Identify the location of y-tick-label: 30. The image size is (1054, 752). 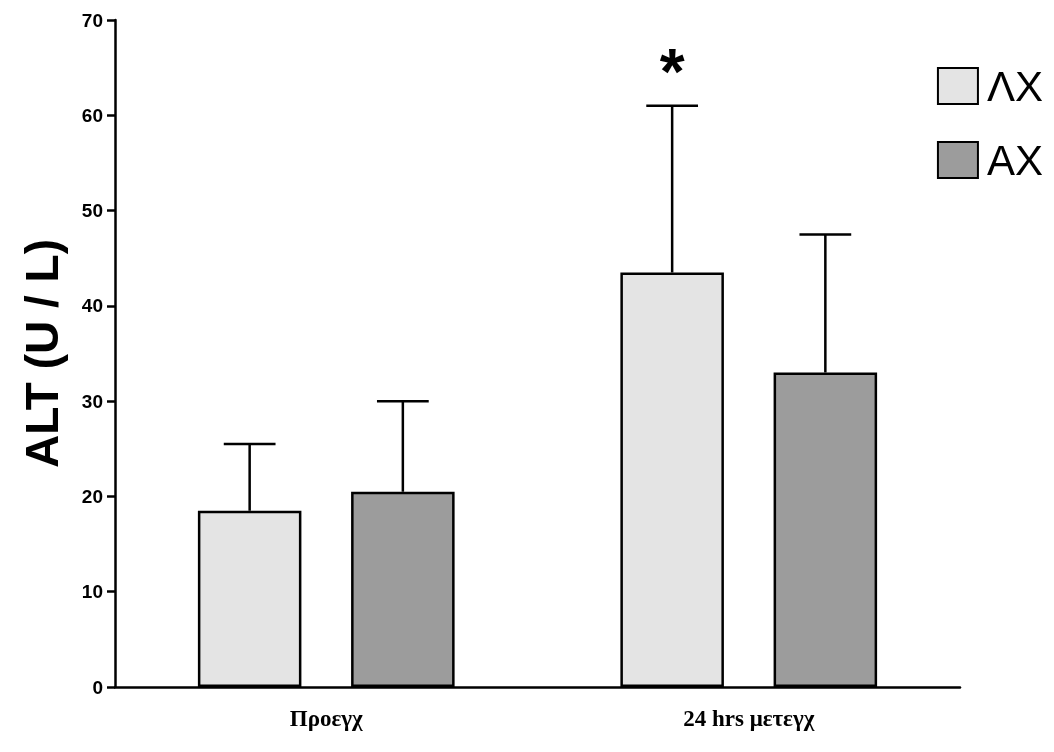
(92, 401).